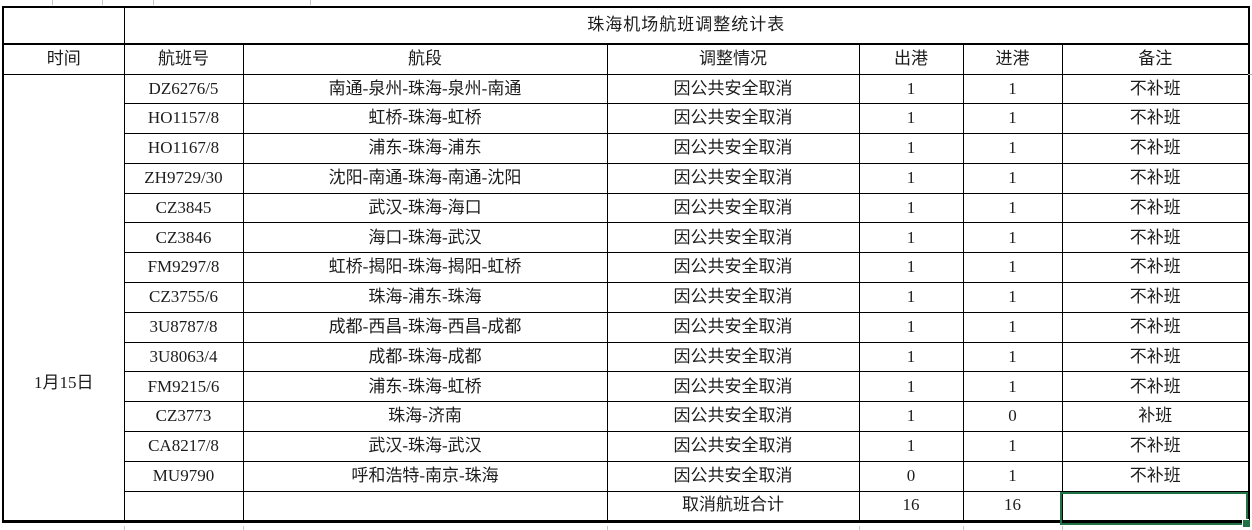 Image resolution: width=1252 pixels, height=530 pixels. What do you see at coordinates (1012, 59) in the screenshot?
I see `header-arrival: 进港` at bounding box center [1012, 59].